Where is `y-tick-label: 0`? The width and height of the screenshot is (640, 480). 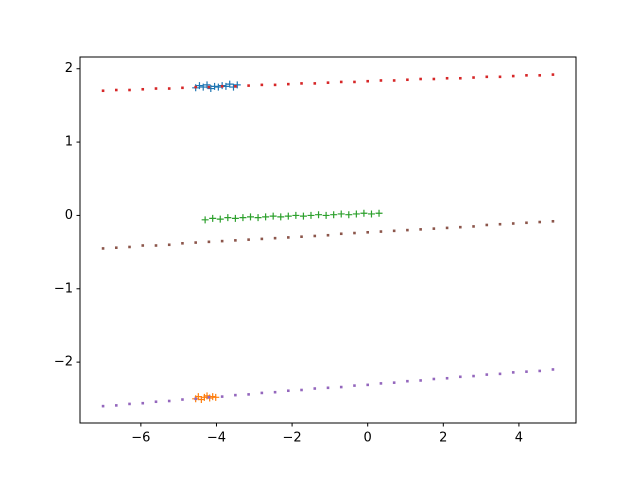
y-tick-label: 0 is located at coordinates (69, 215).